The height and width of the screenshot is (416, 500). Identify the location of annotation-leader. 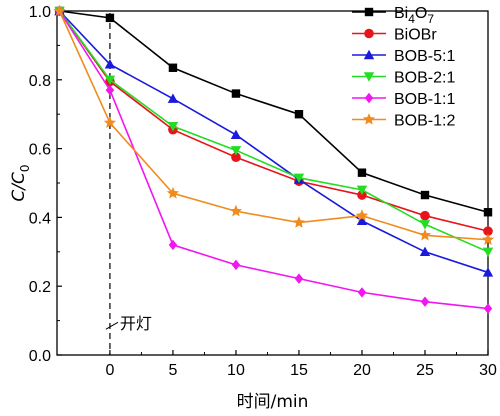
(112, 325).